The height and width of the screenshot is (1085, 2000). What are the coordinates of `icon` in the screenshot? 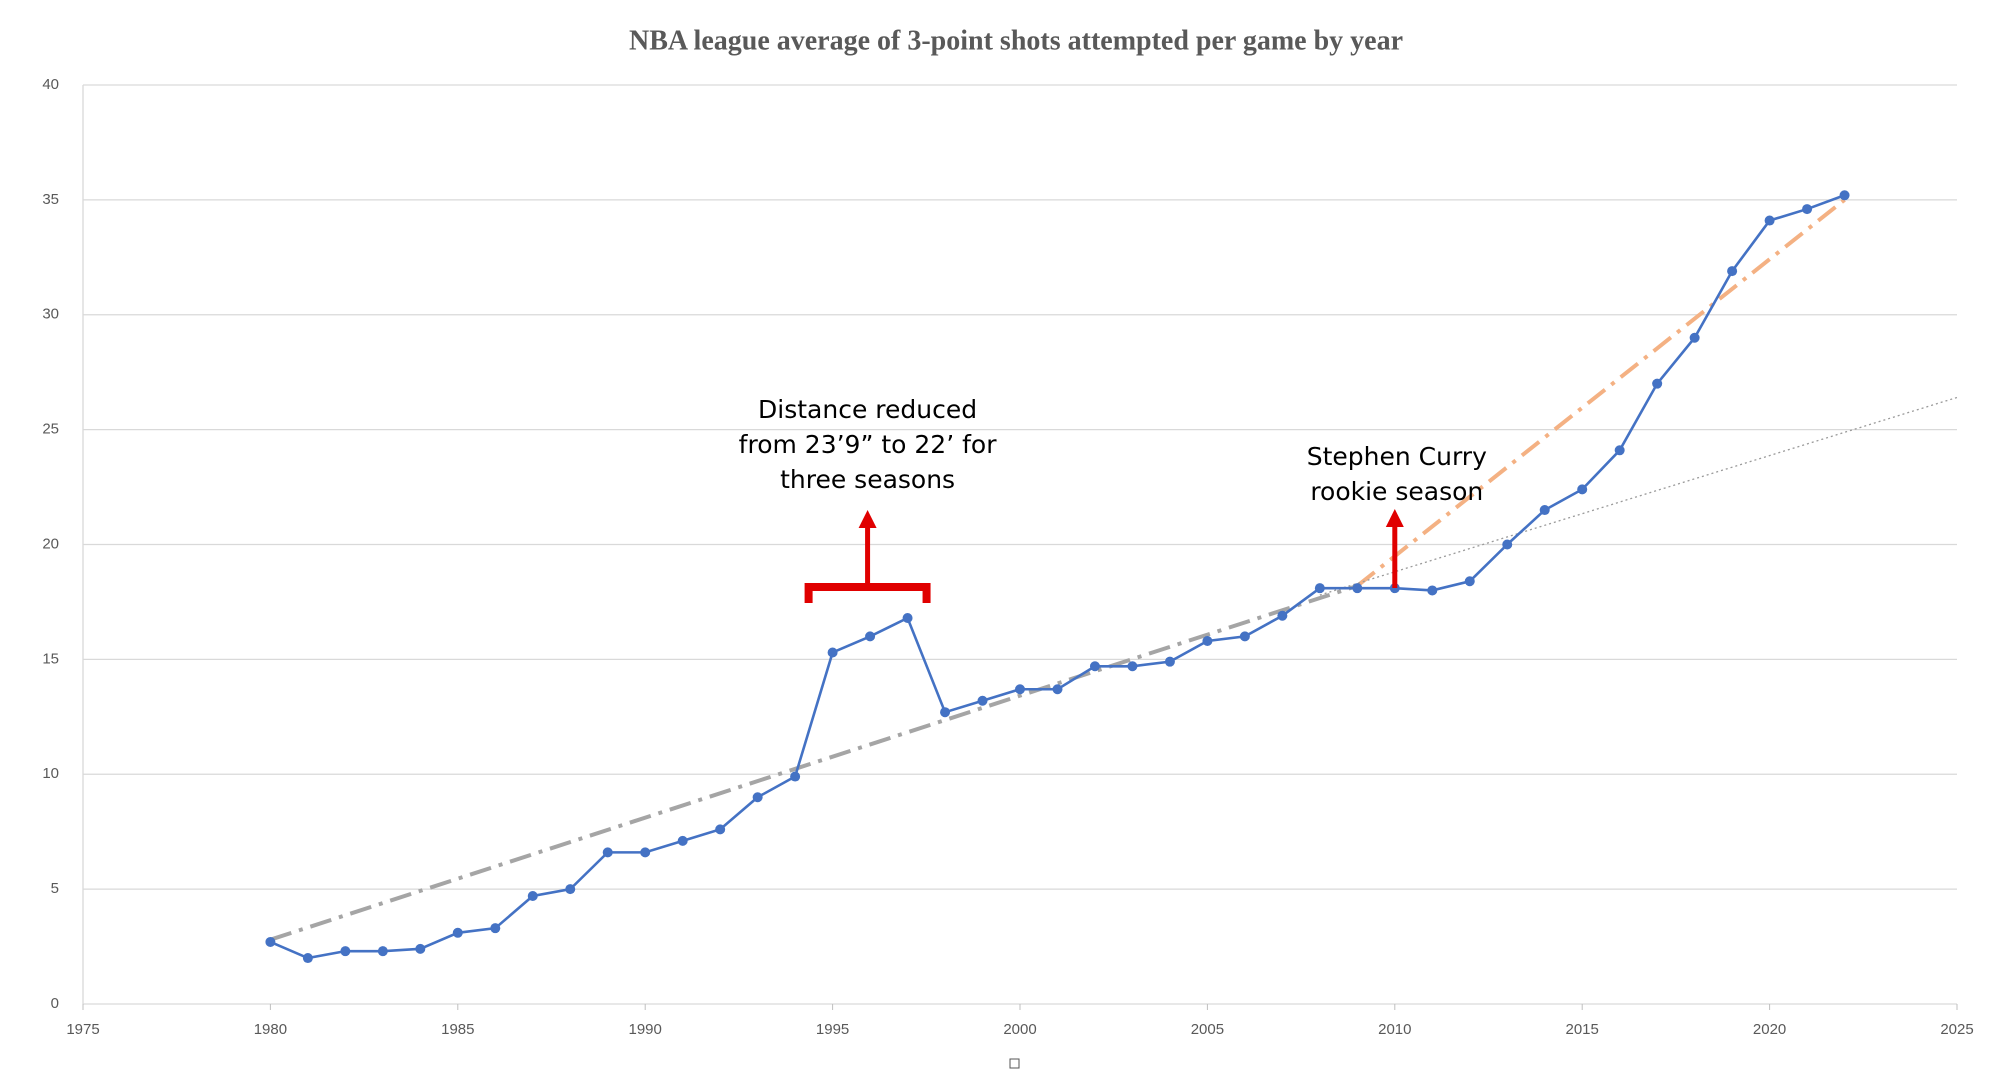 It's located at (1014, 1063).